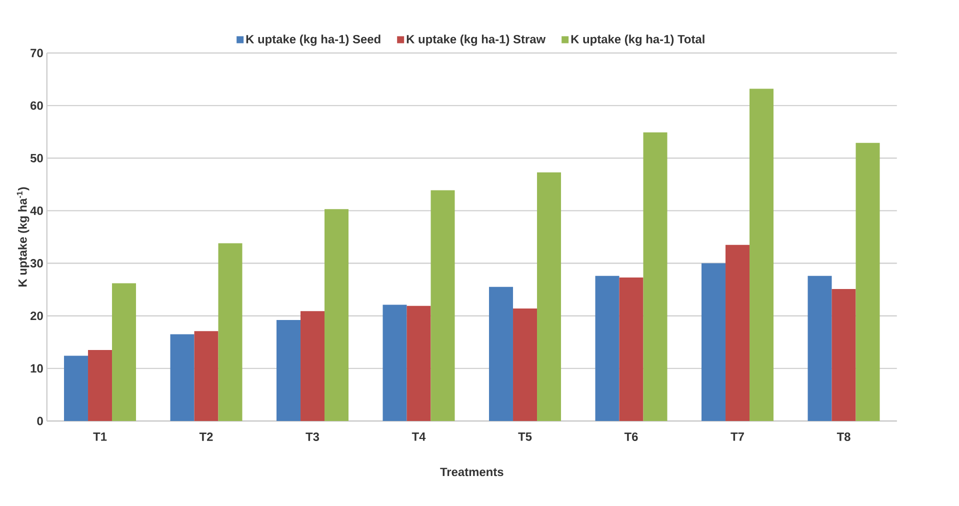 The width and height of the screenshot is (959, 506). What do you see at coordinates (313, 40) in the screenshot?
I see `legend-label: K uptake (kg ha-1) Seed` at bounding box center [313, 40].